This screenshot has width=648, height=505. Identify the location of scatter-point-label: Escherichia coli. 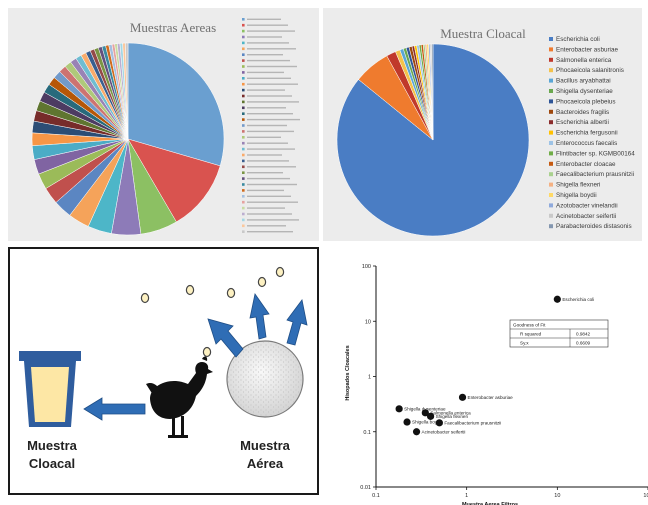
(578, 299).